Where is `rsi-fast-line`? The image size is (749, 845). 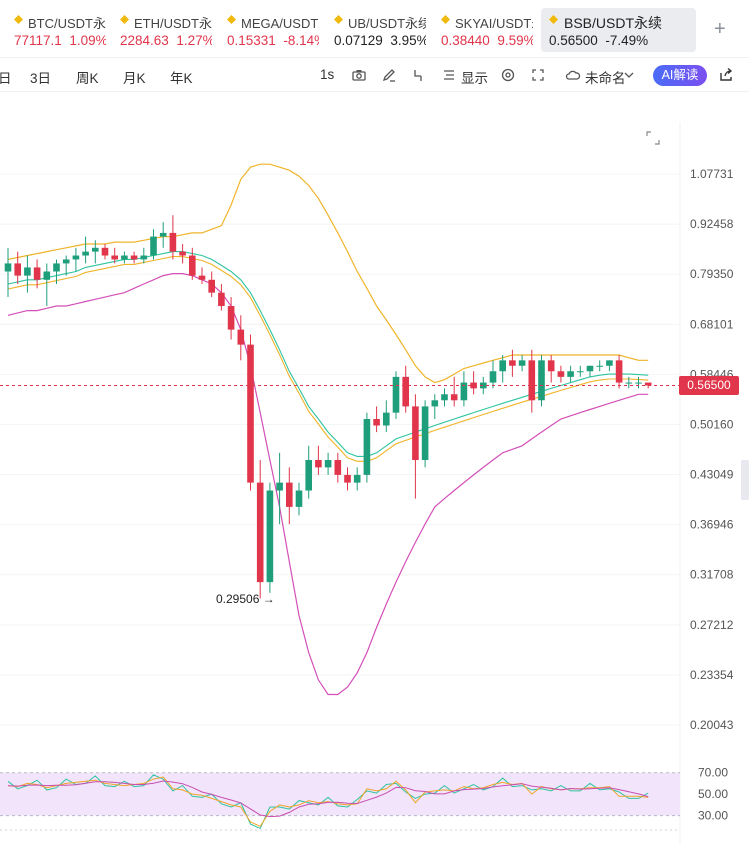
rsi-fast-line is located at coordinates (328, 802).